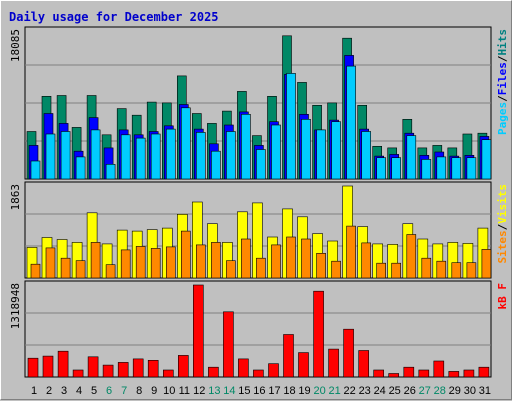 This screenshot has width=512, height=401. What do you see at coordinates (49, 391) in the screenshot?
I see `day-label: 2` at bounding box center [49, 391].